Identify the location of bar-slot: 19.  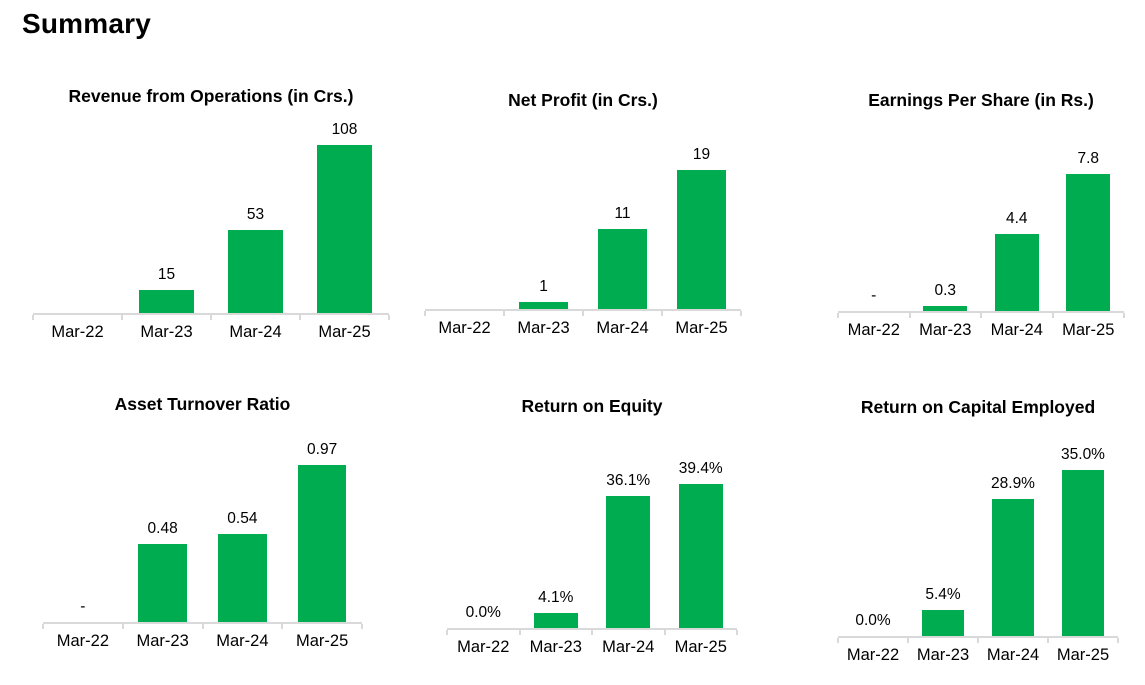
(701, 212).